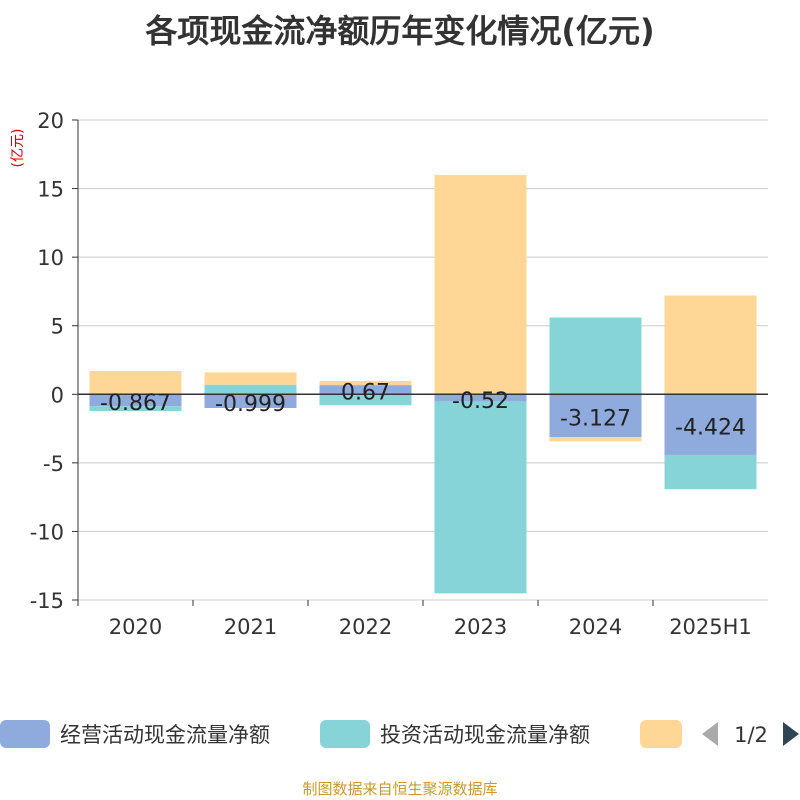 The width and height of the screenshot is (800, 800). I want to click on bar-investing-2021, so click(250, 389).